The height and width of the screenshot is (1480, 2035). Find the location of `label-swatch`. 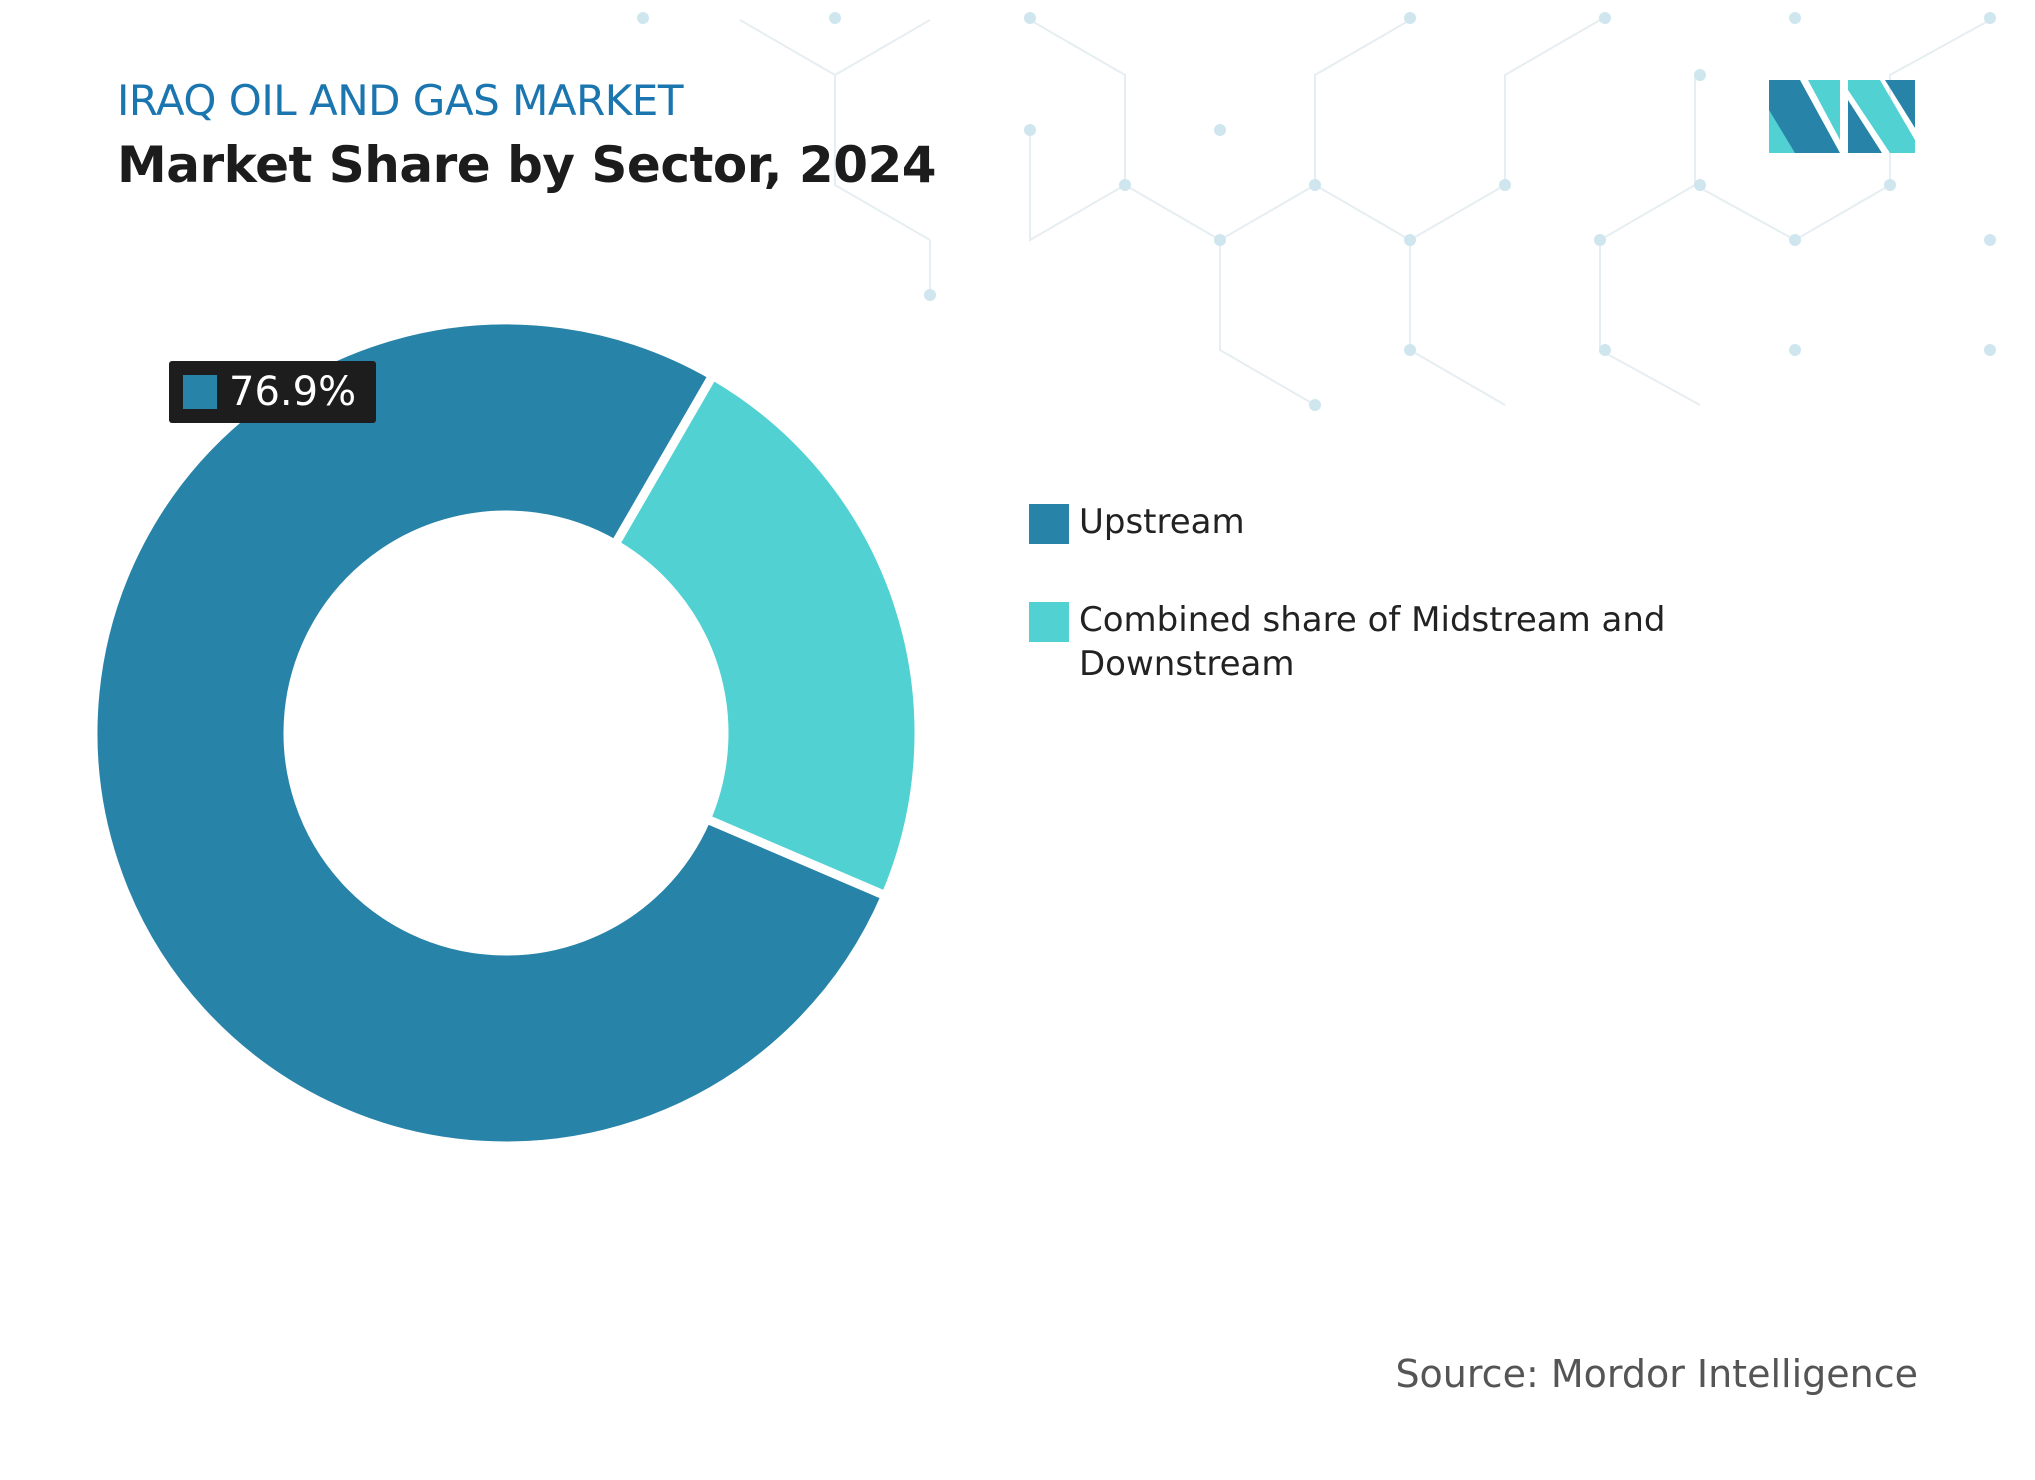

label-swatch is located at coordinates (200, 392).